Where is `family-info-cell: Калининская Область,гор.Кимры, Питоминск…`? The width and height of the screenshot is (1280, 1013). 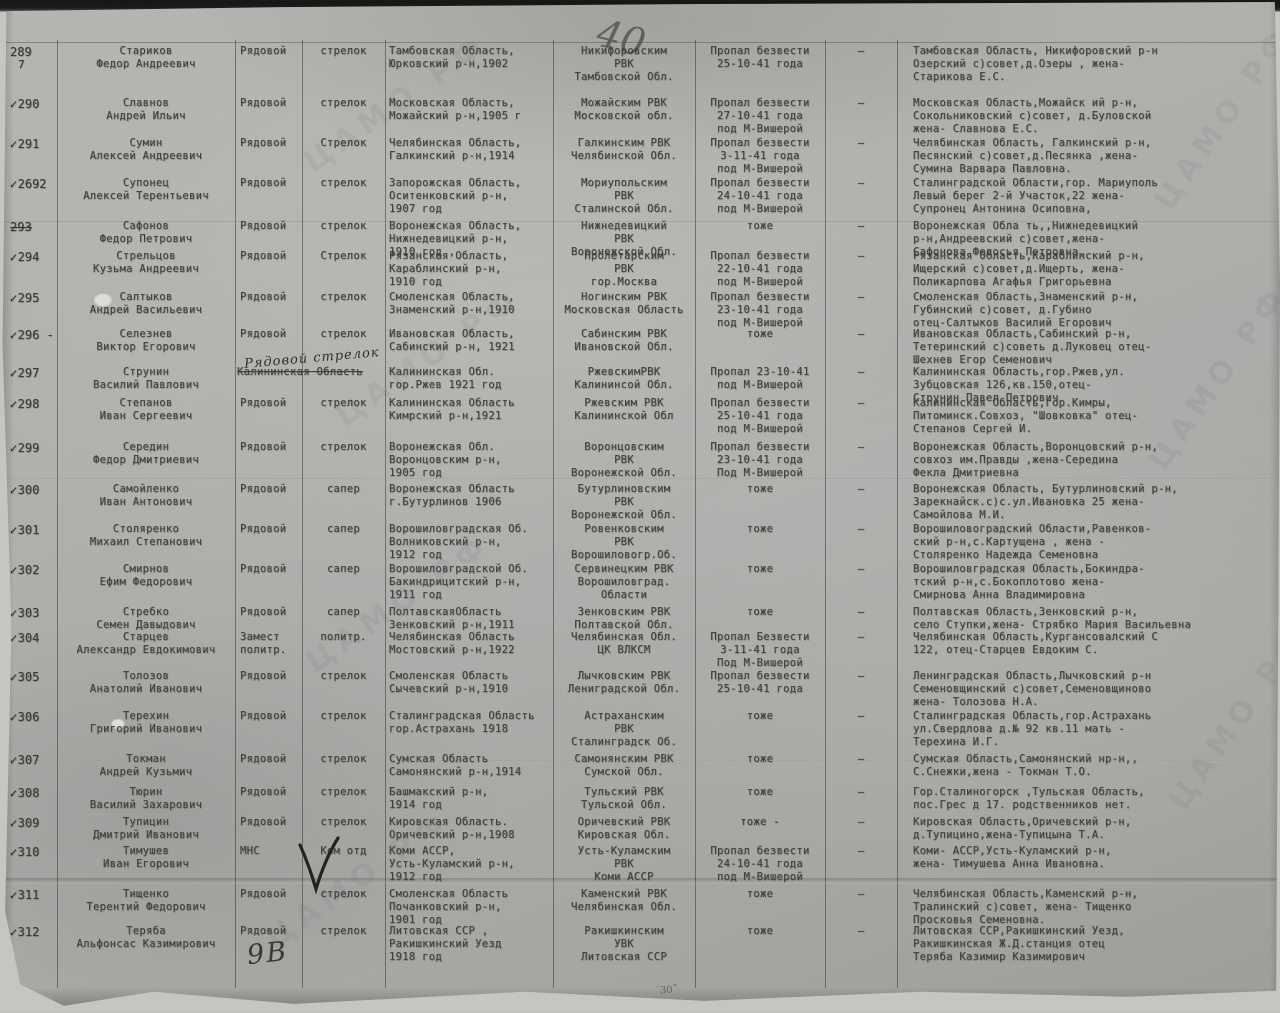
family-info-cell: Калининская Область,гор.Кимры, Питоминск… is located at coordinates (1026, 416).